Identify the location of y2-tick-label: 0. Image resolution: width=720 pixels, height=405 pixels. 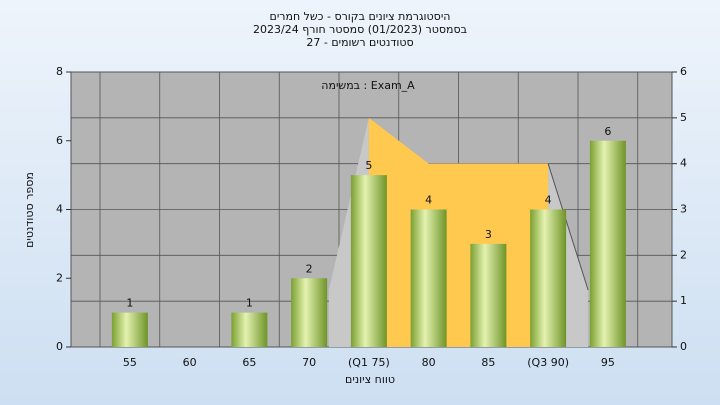
(683, 346).